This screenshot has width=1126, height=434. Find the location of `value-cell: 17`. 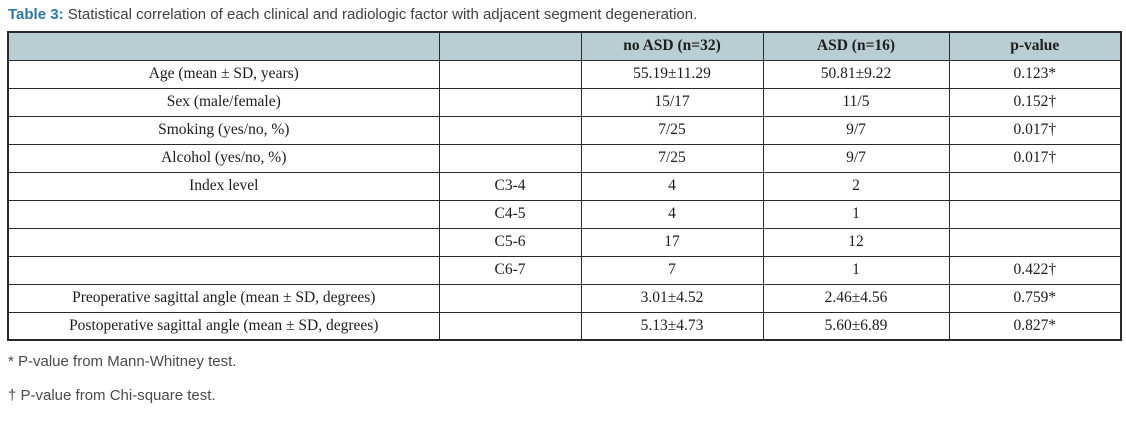

value-cell: 17 is located at coordinates (672, 242).